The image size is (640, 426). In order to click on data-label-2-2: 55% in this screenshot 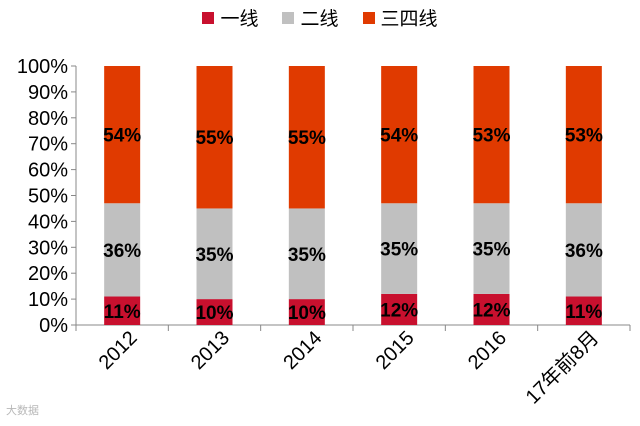, I will do `click(307, 138)`.